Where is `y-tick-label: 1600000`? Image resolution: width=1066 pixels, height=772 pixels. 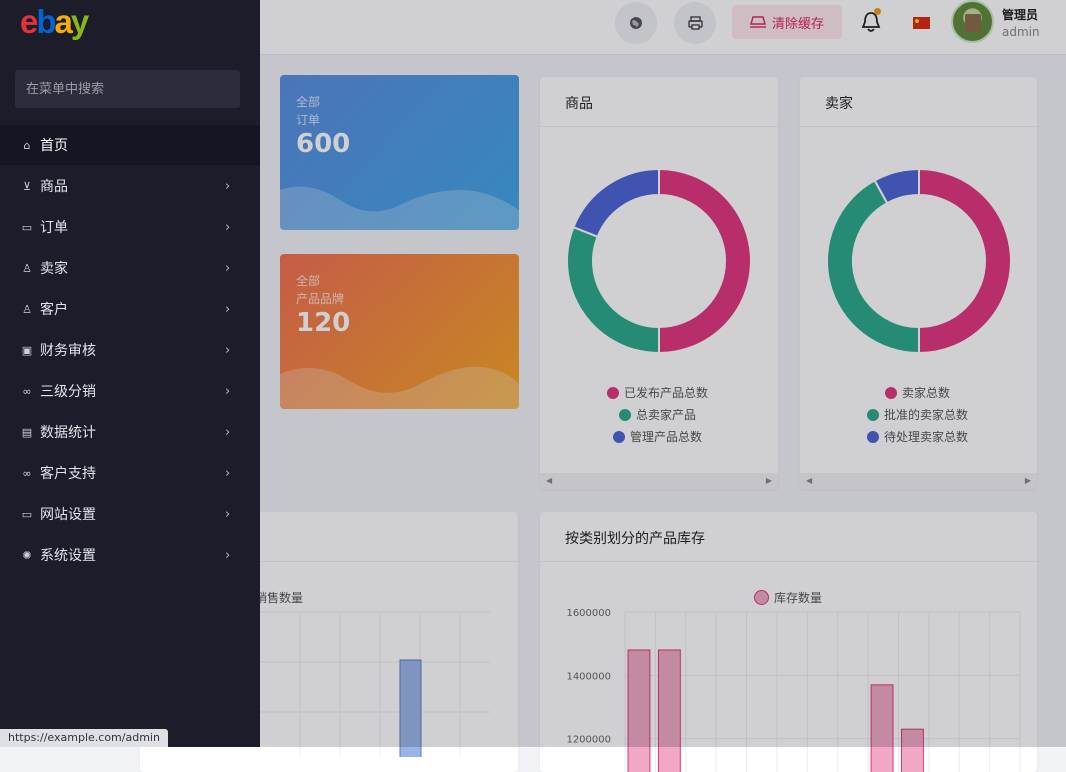 y-tick-label: 1600000 is located at coordinates (588, 613).